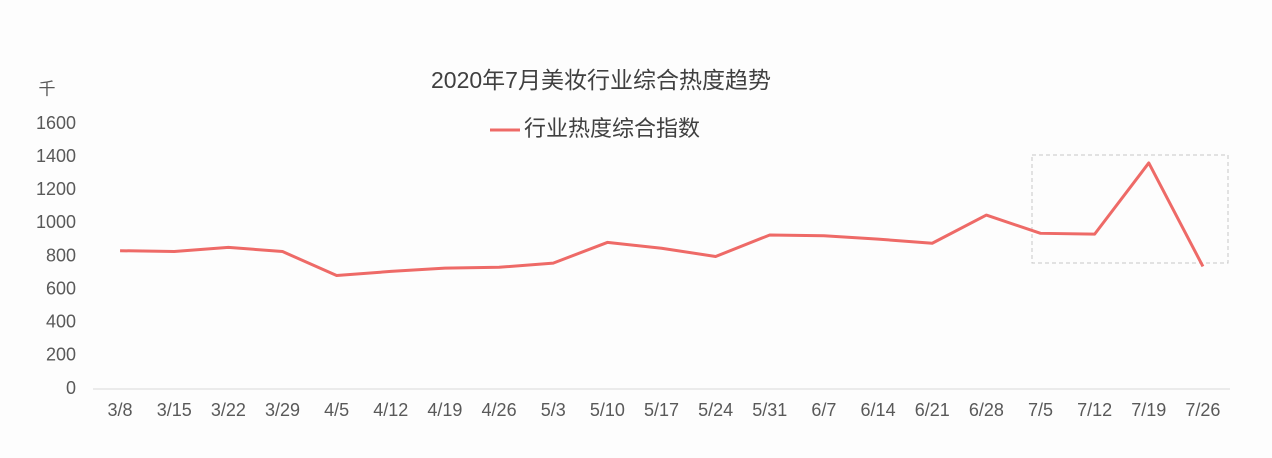 This screenshot has height=458, width=1272. Describe the element at coordinates (878, 410) in the screenshot. I see `x-tick-label: 6/14` at that location.